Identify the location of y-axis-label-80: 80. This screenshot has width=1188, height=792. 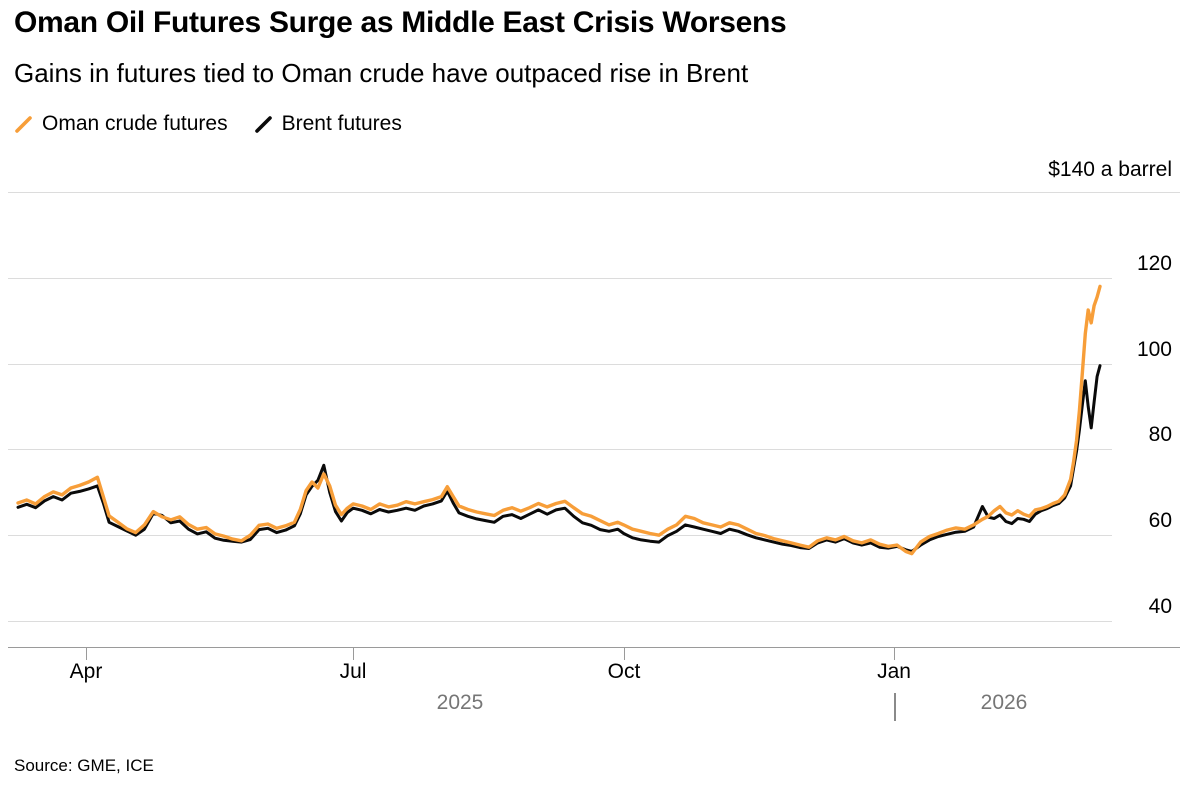
(1160, 434).